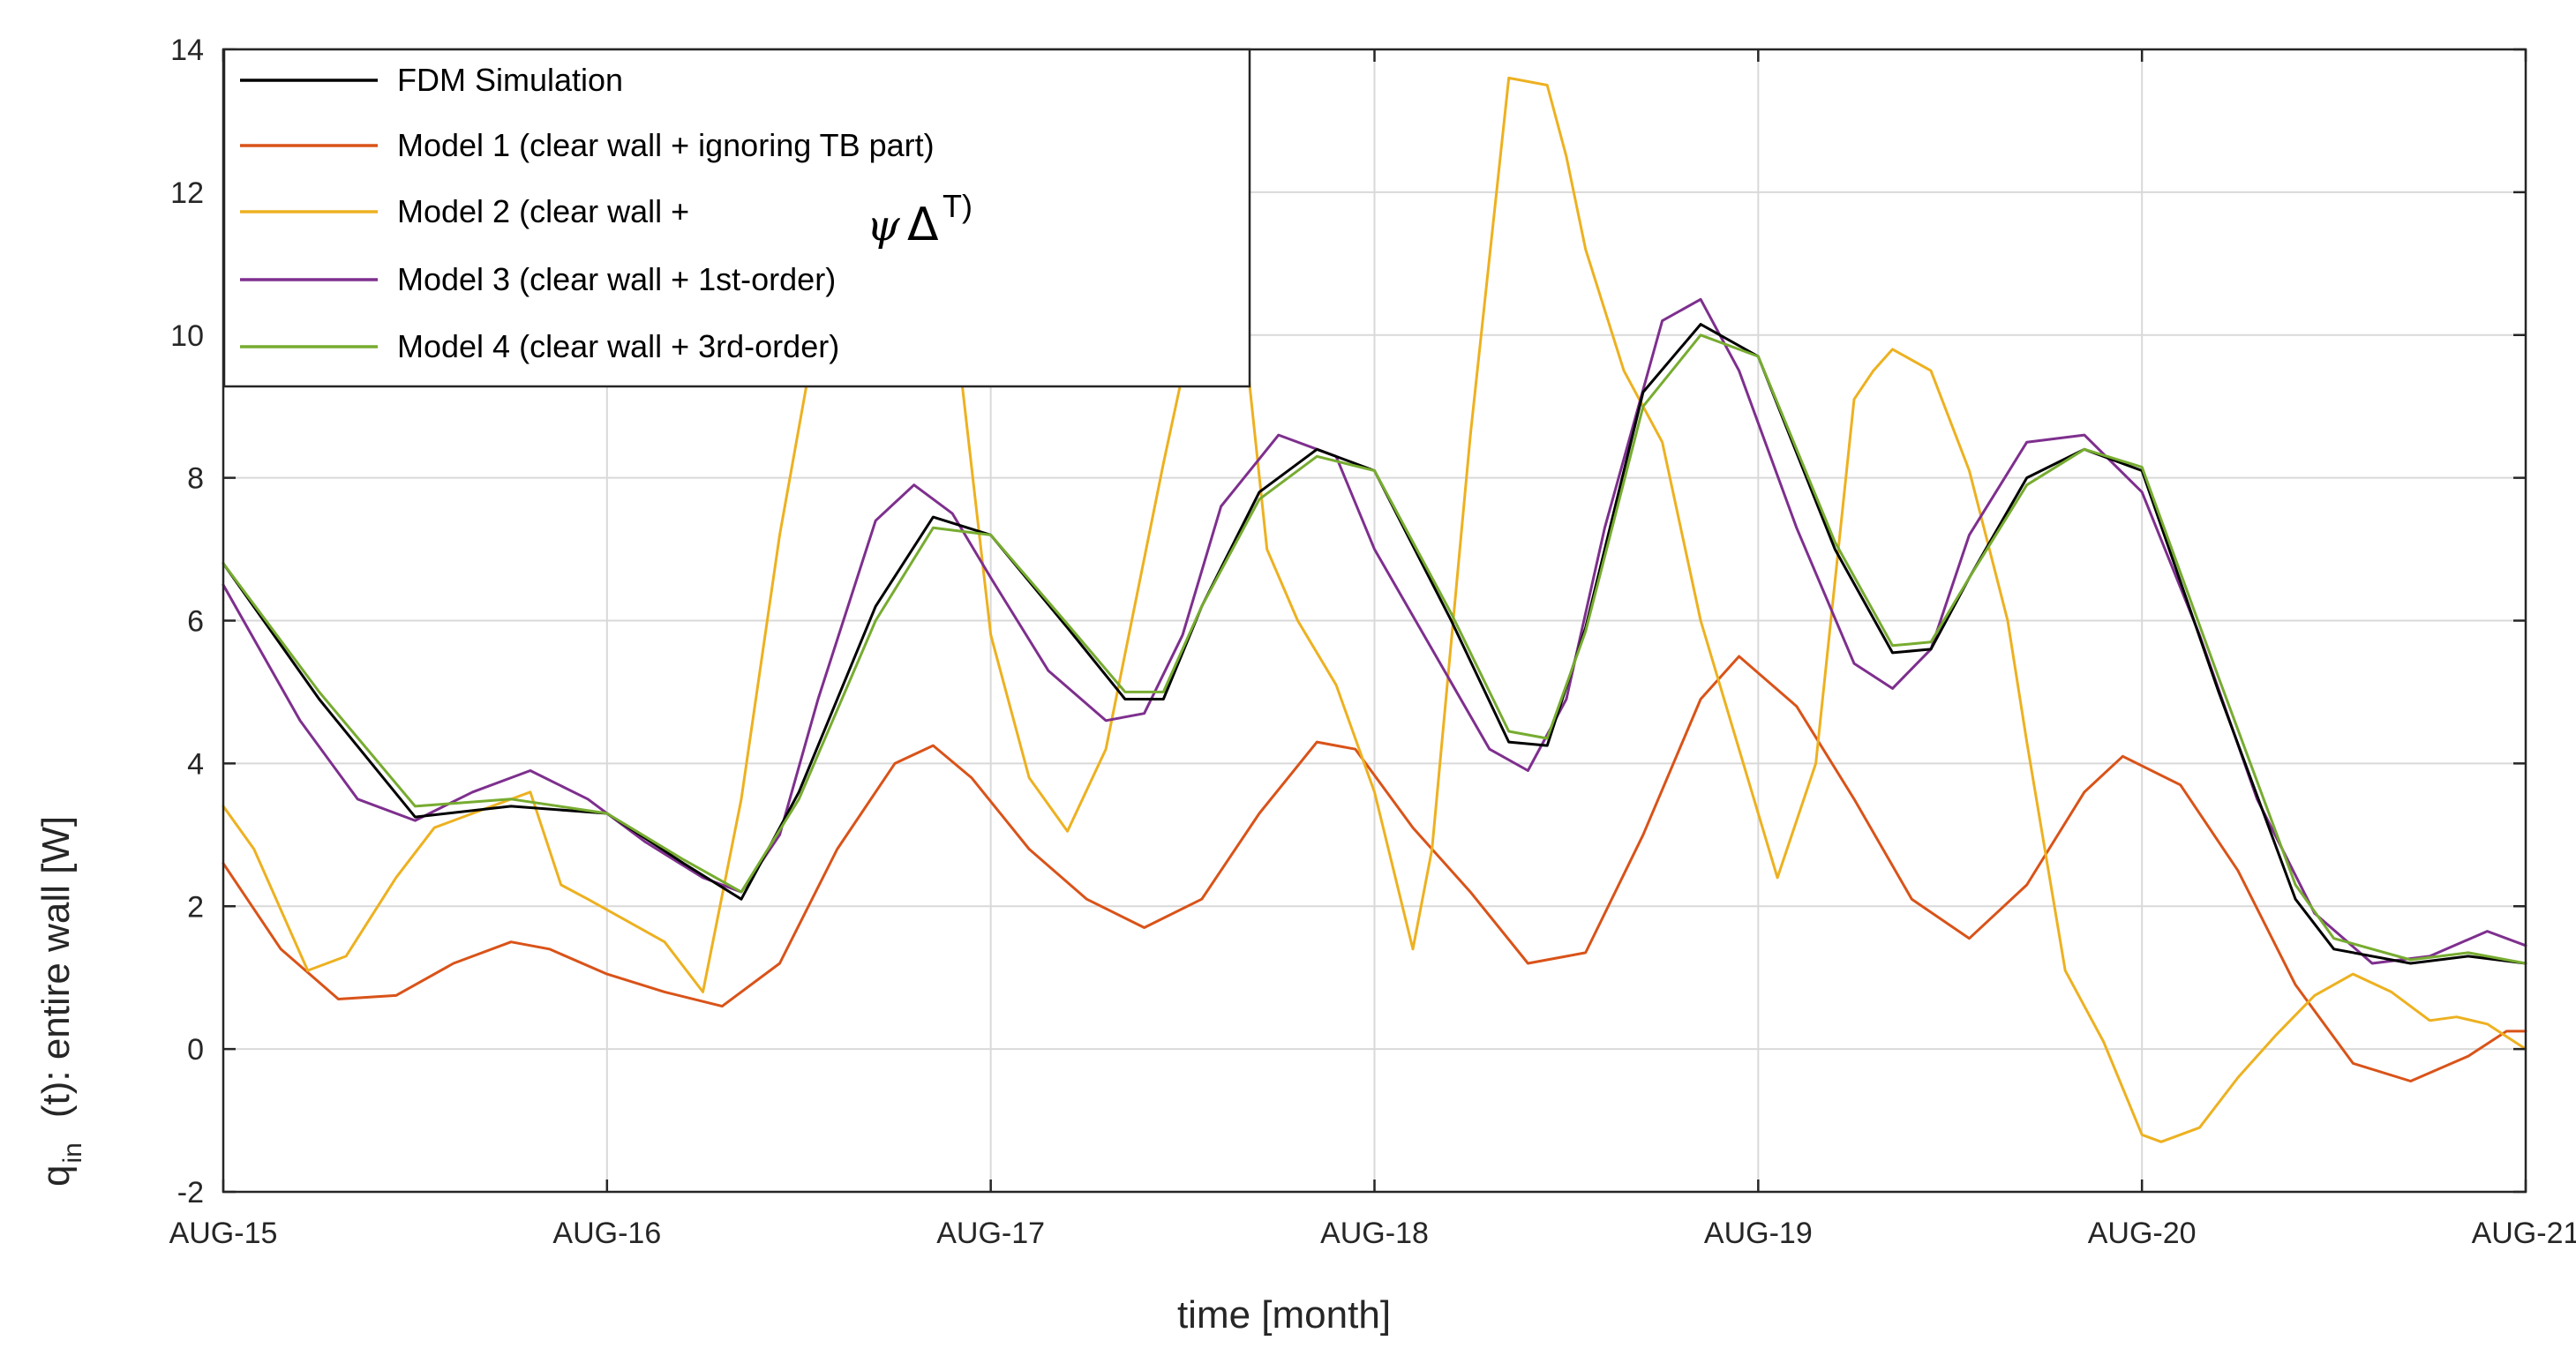  What do you see at coordinates (1758, 1234) in the screenshot?
I see `x-tick-label: AUG-19` at bounding box center [1758, 1234].